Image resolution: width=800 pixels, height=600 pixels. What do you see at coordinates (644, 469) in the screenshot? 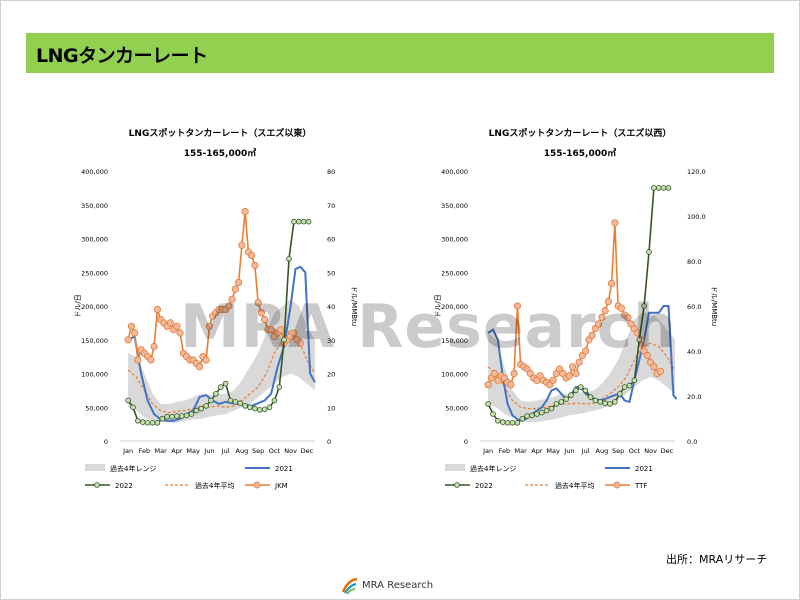
I see `legend-label: 2021` at bounding box center [644, 469].